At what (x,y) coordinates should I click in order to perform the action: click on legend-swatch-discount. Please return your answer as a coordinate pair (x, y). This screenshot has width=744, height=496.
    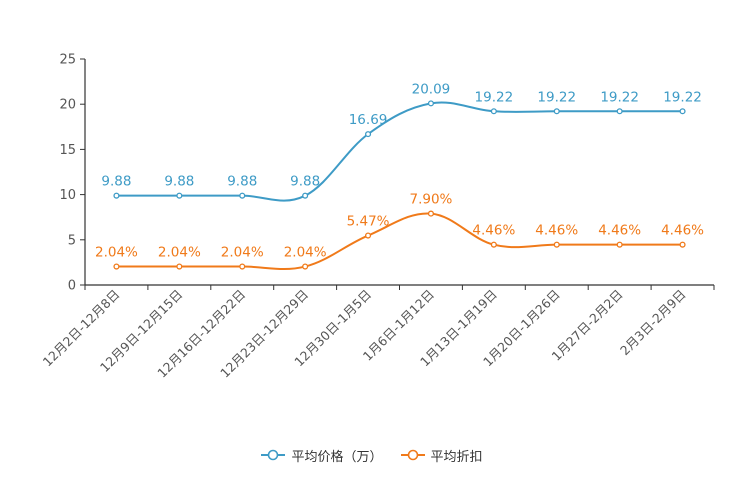
    Looking at the image, I should click on (412, 455).